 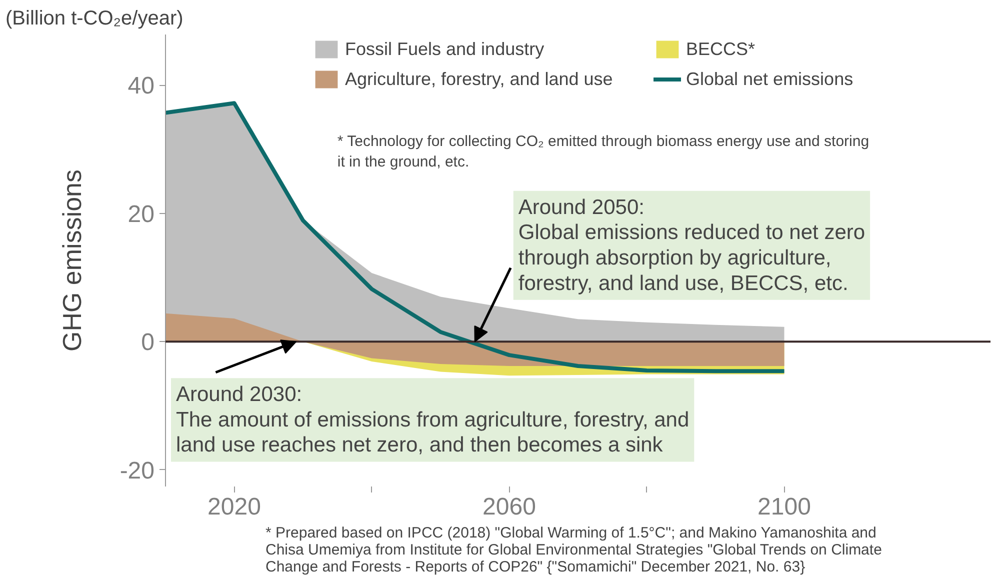 I want to click on legend-label: Agriculture, forestry, and land use, so click(x=479, y=79).